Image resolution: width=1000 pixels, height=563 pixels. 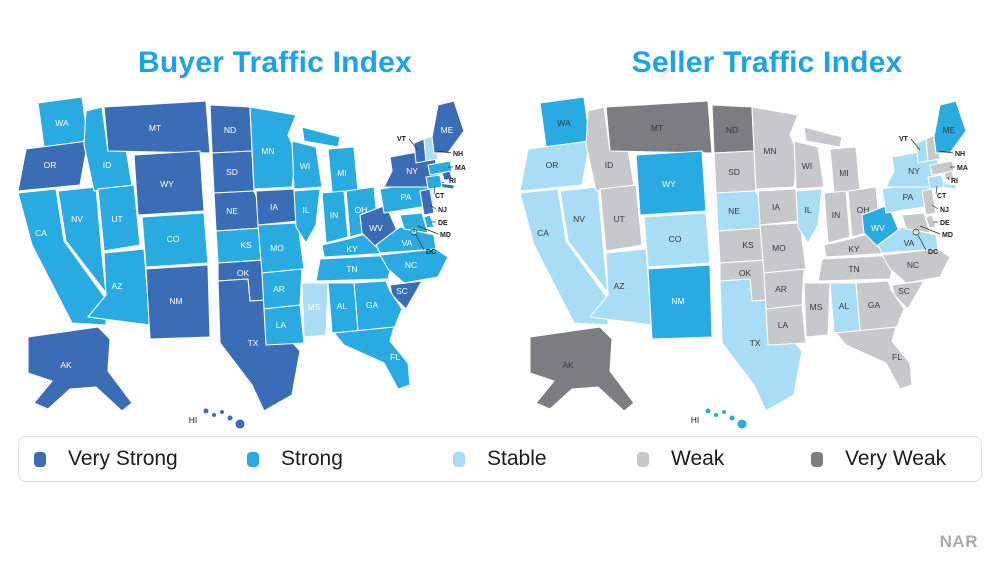 I want to click on seller-callout-line-nh, so click(x=946, y=152).